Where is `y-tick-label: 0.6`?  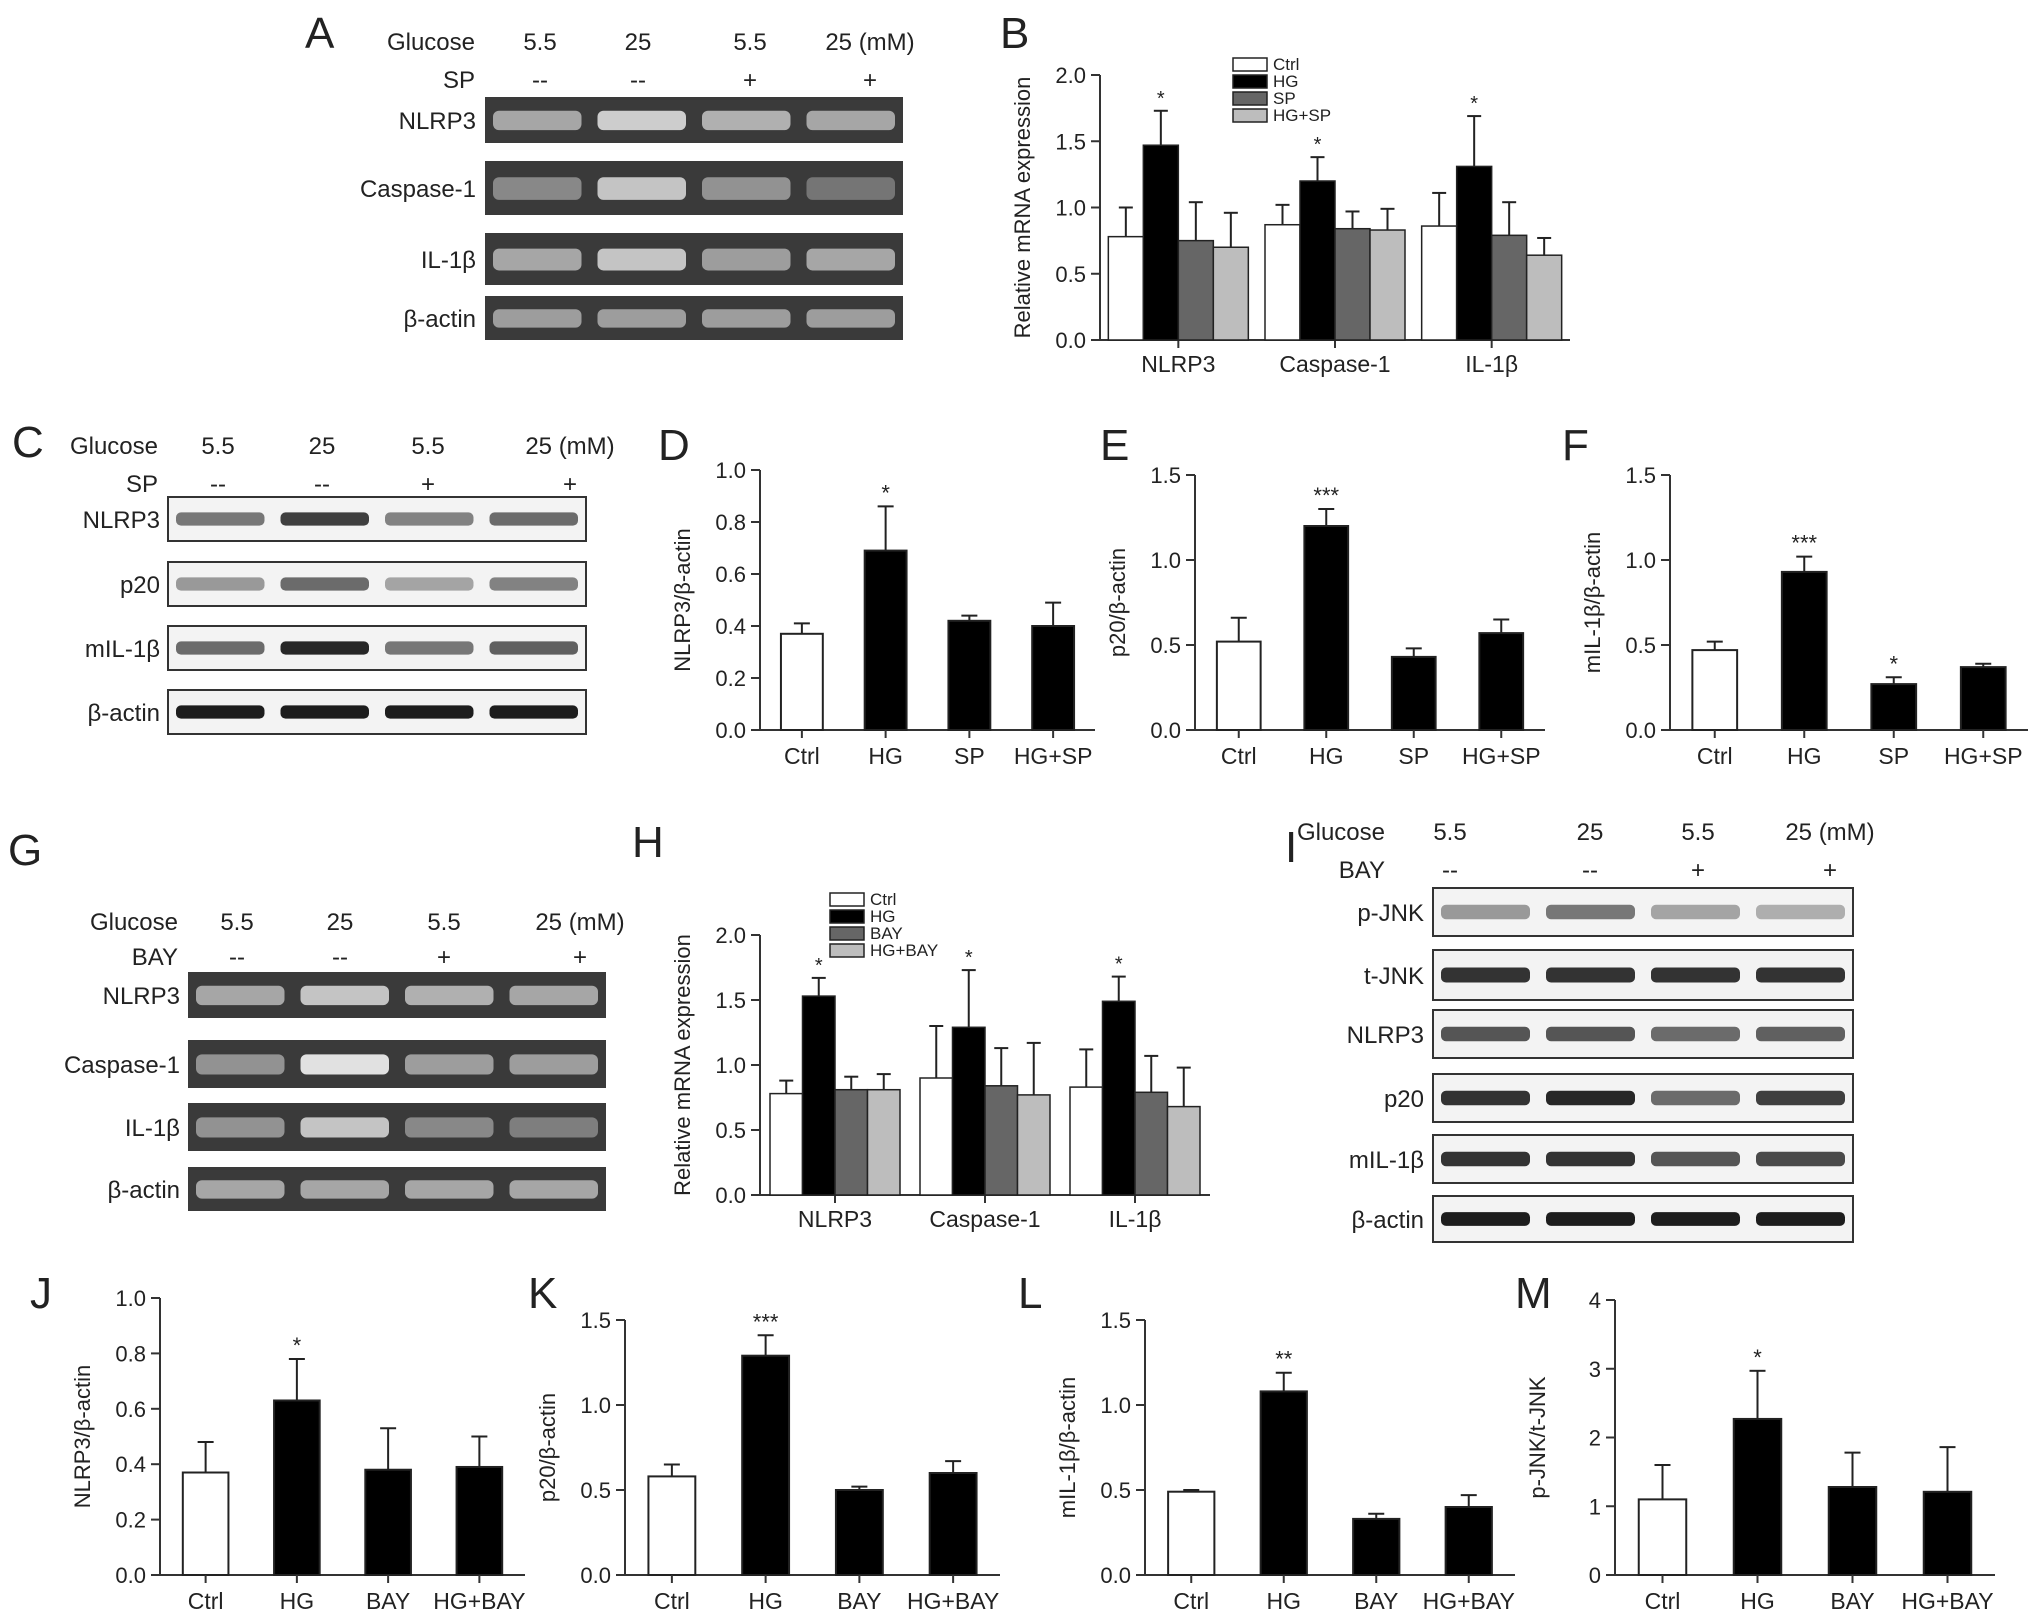
y-tick-label: 0.6 is located at coordinates (130, 1409).